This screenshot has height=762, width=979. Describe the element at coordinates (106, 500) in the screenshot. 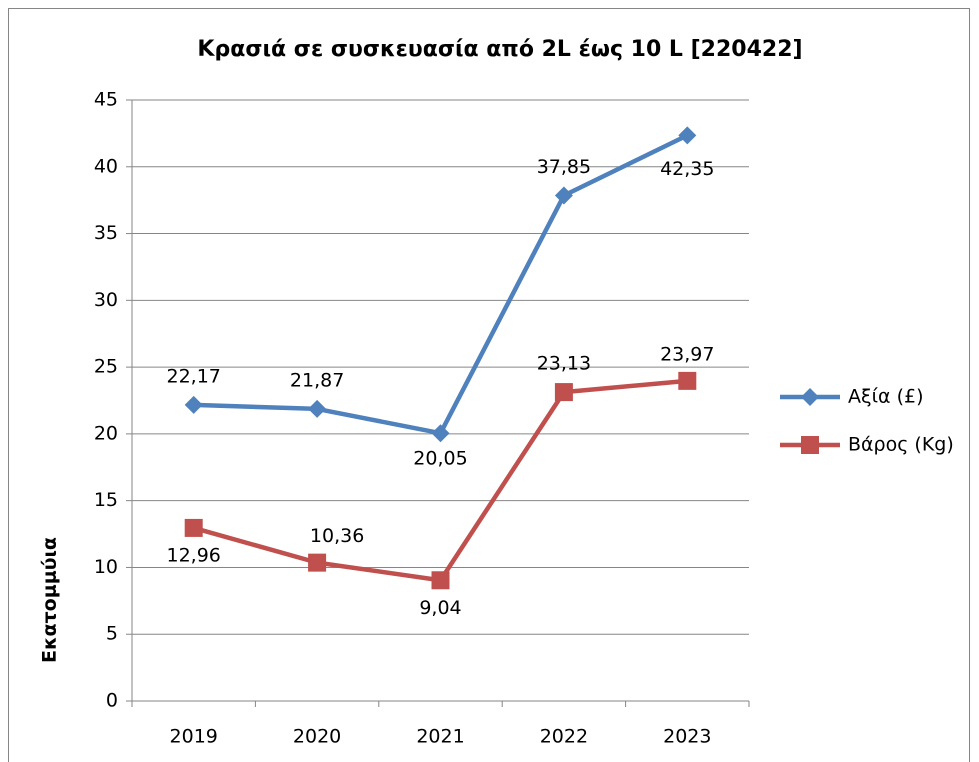

I see `y-tick-label: 15` at that location.